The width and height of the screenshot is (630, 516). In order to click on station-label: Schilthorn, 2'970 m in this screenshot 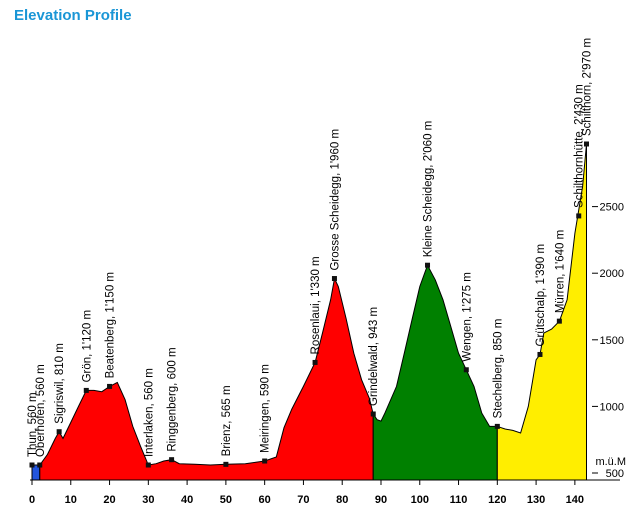, I will do `click(588, 87)`.